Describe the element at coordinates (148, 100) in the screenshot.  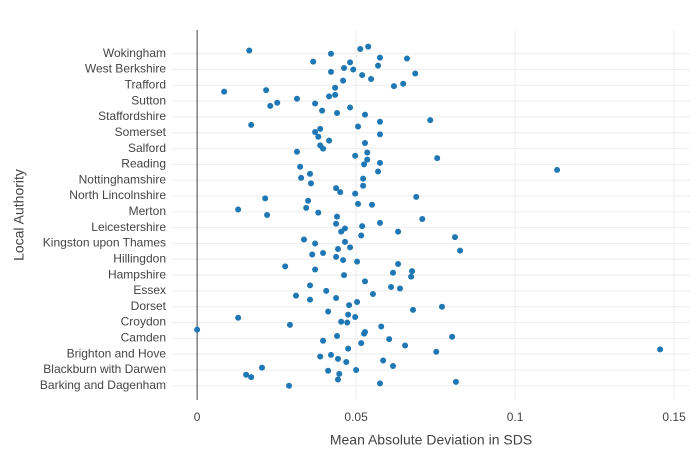
I see `y-tick-label: Sutton` at that location.